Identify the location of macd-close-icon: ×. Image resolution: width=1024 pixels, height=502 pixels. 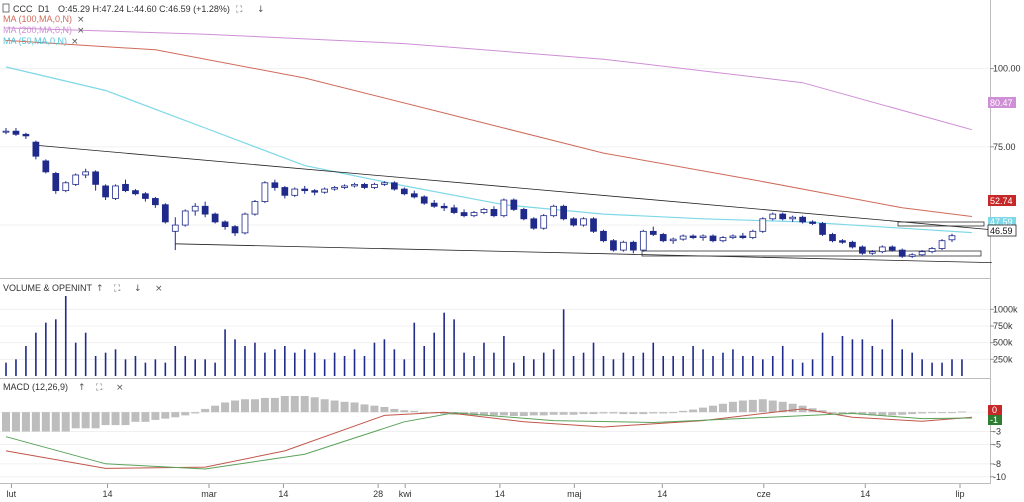
(120, 388).